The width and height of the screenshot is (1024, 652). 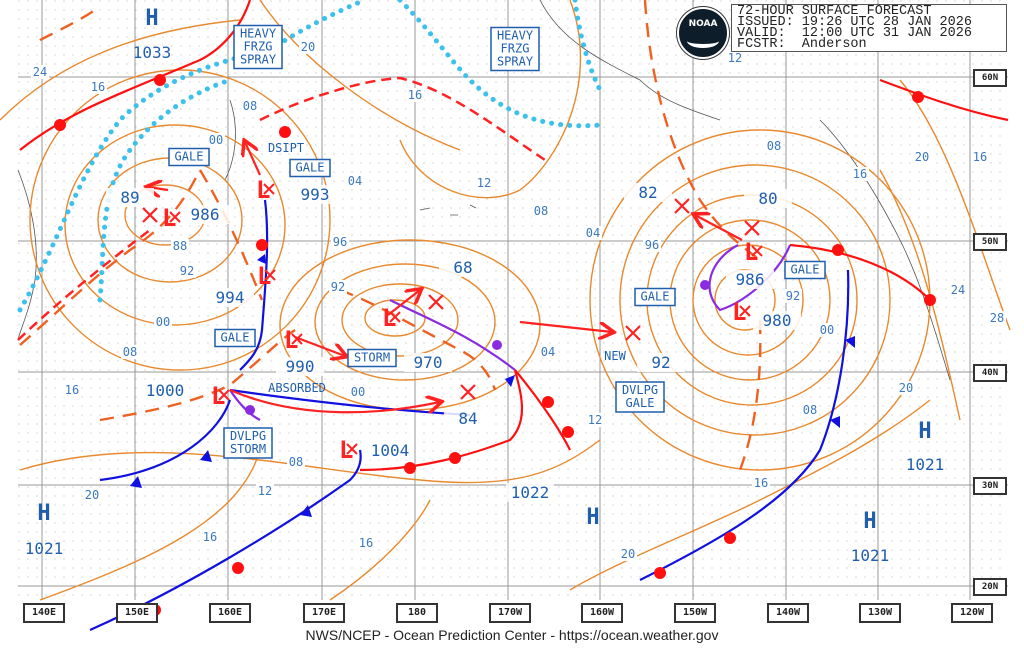 What do you see at coordinates (44, 548) in the screenshot?
I see `high-pressure: 1021` at bounding box center [44, 548].